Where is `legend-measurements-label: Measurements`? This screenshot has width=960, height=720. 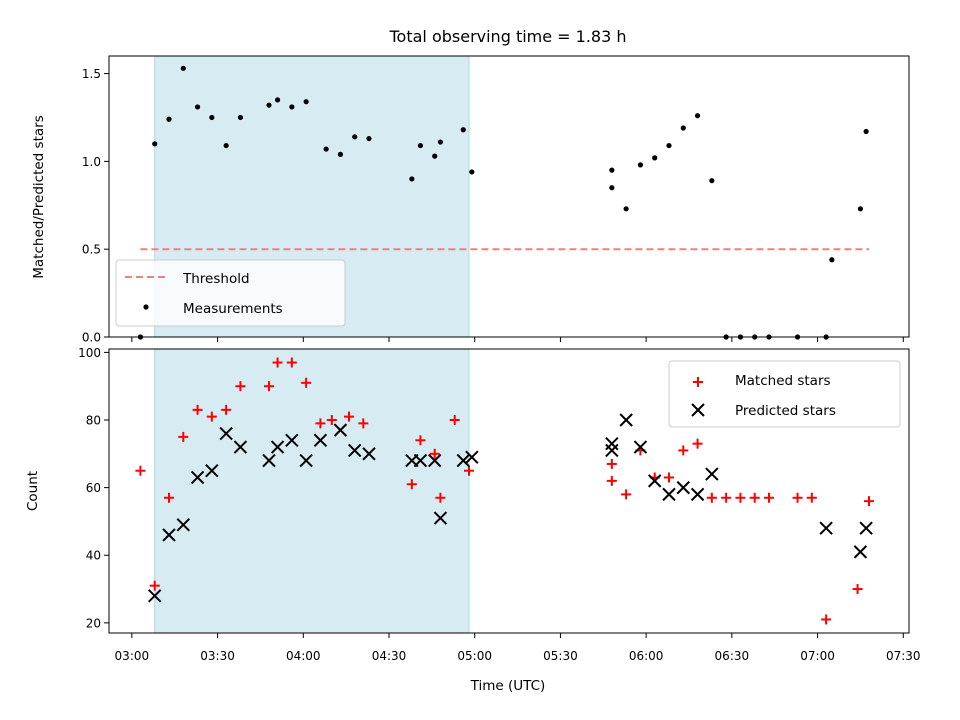 legend-measurements-label: Measurements is located at coordinates (233, 309).